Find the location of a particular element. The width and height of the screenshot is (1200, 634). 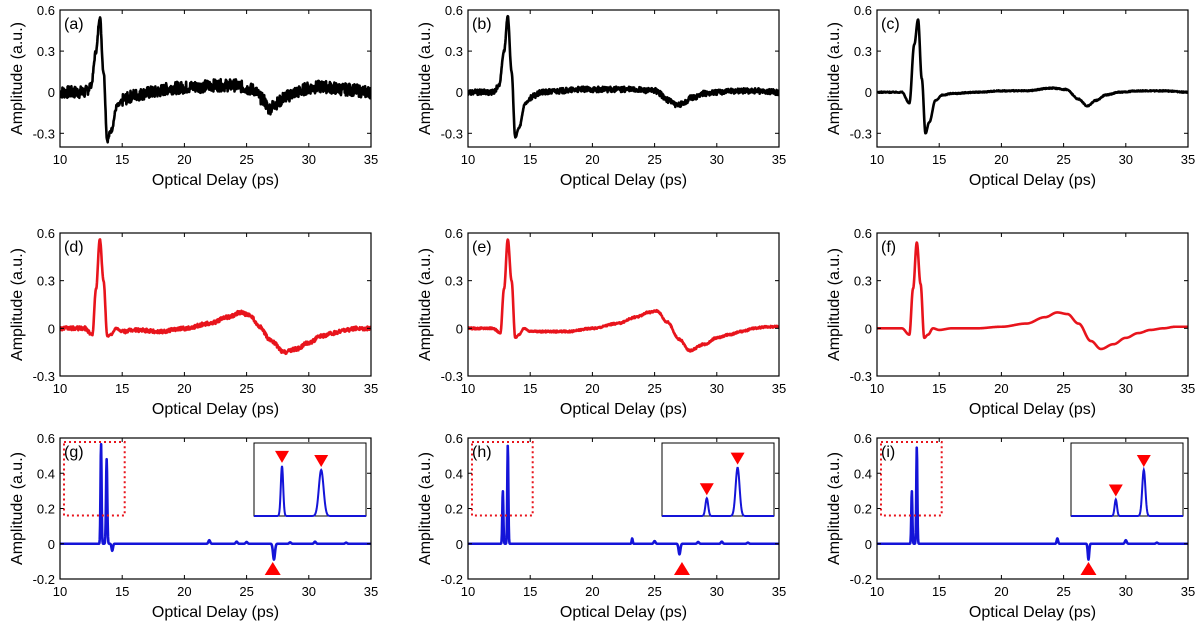

series-line-c is located at coordinates (1032, 76).